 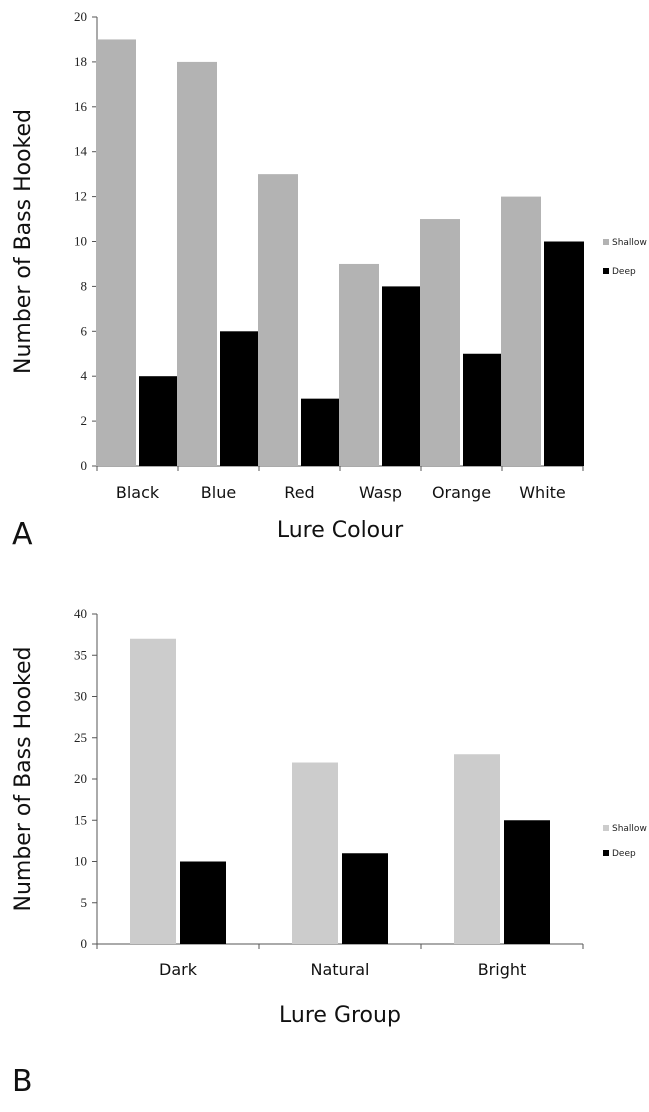 I want to click on x-axis-title: Lure Group, so click(x=340, y=1015).